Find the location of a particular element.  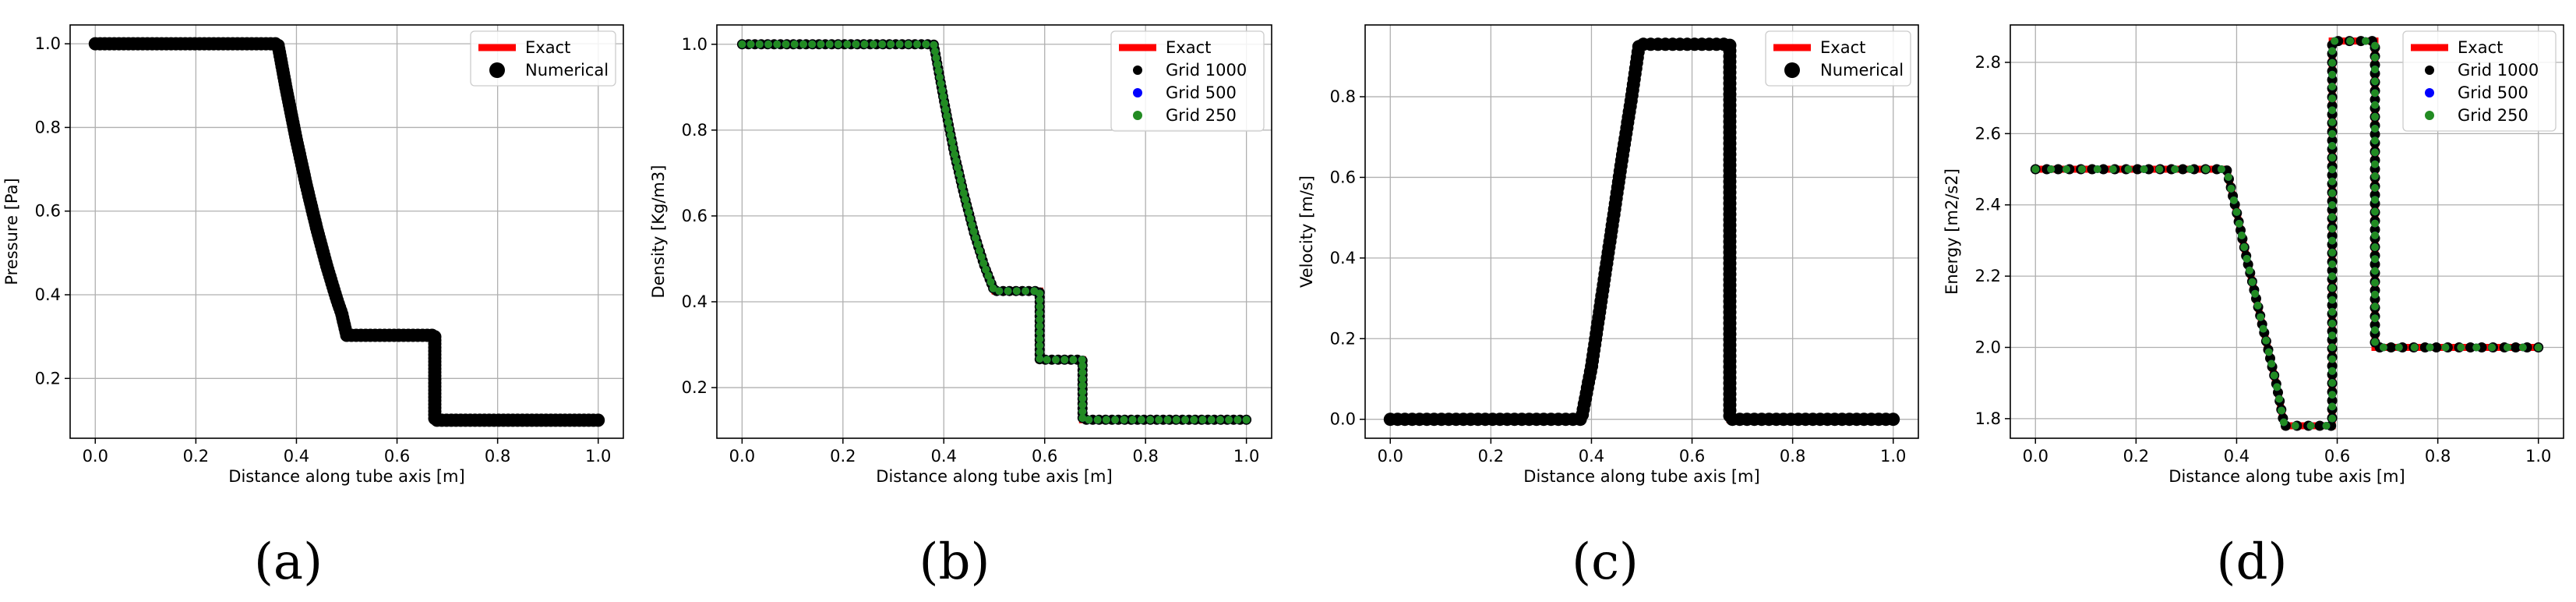

legend-label: Grid 250 is located at coordinates (1201, 115).